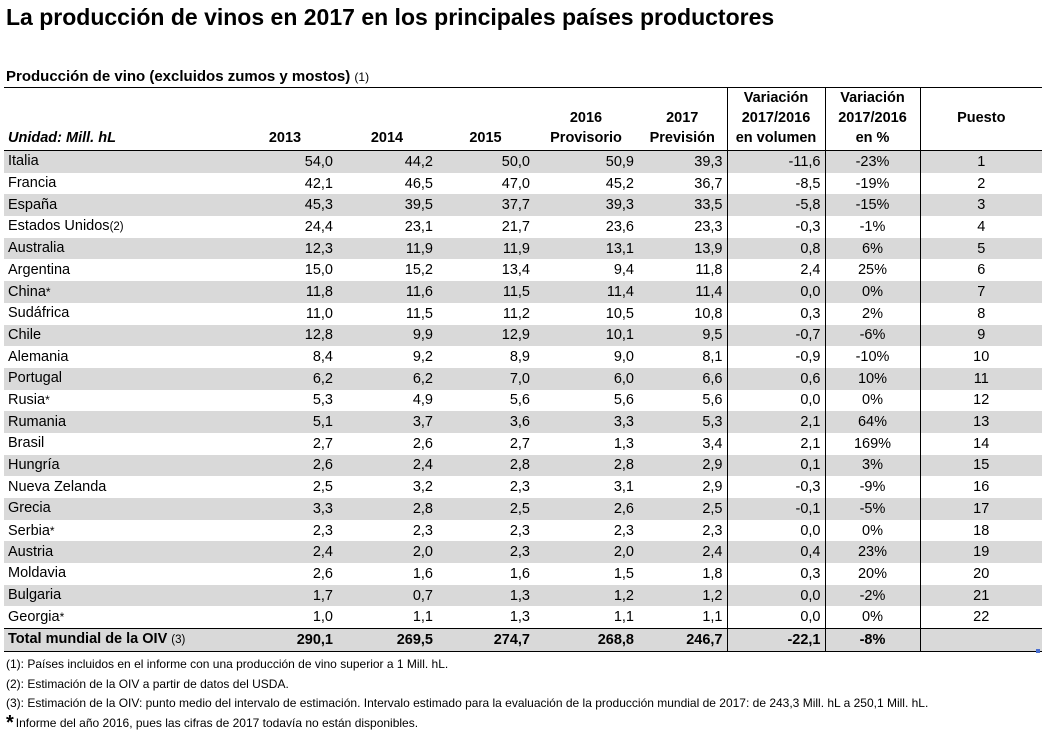  What do you see at coordinates (387, 161) in the screenshot?
I see `cell-v2014: 44,2` at bounding box center [387, 161].